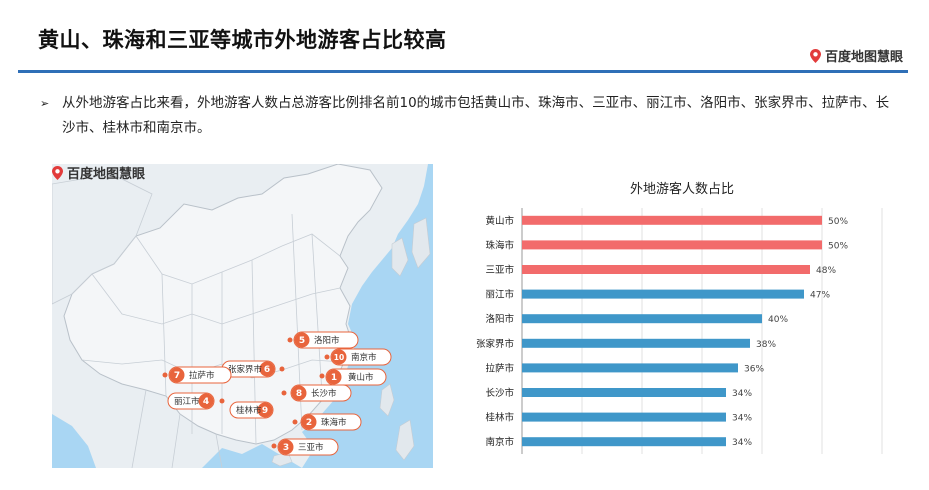 This screenshot has width=929, height=490. I want to click on city-marker: 1 黄山市, so click(353, 377).